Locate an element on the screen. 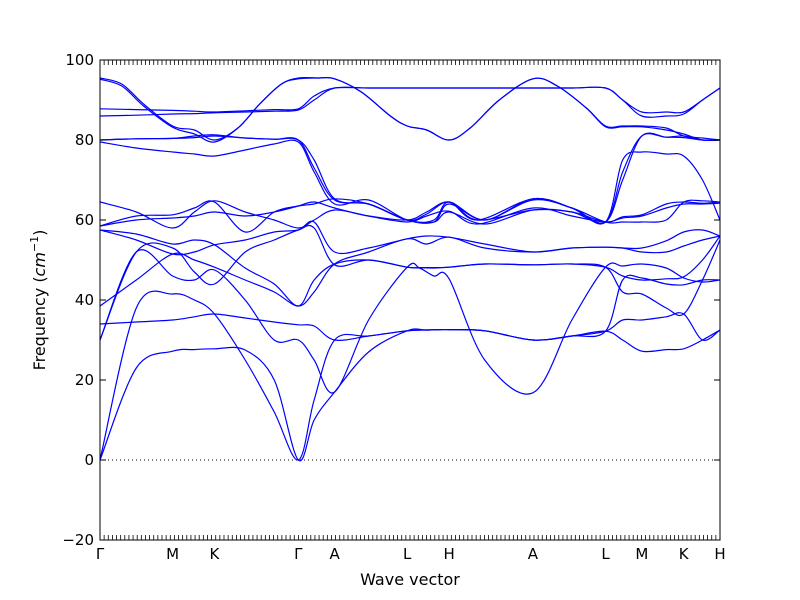 The width and height of the screenshot is (800, 600). y-axis-label-text: Frequency is located at coordinates (39, 329).